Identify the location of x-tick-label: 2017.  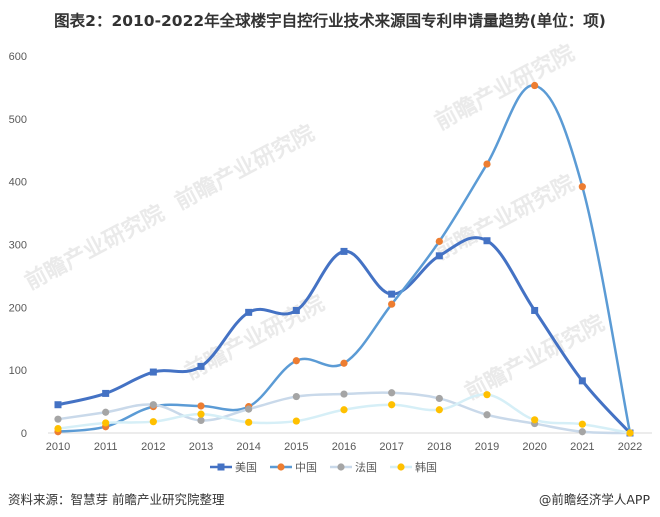
(391, 447).